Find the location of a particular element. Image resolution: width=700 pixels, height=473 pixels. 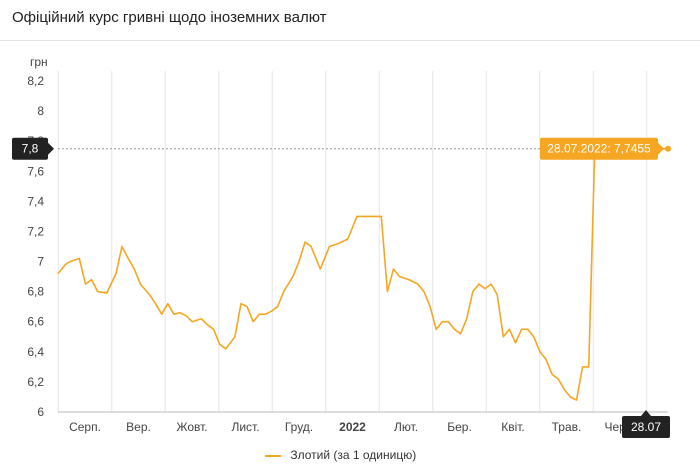

x-tick-label: Лют. is located at coordinates (406, 427).